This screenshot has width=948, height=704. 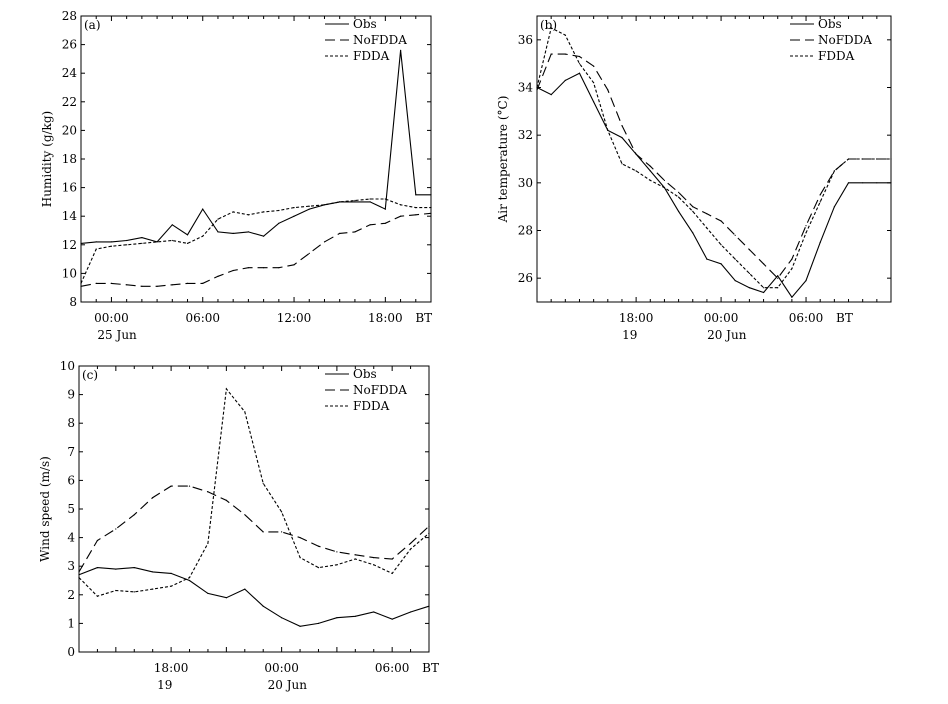 I want to click on y-tick-label: 0, so click(x=71, y=652).